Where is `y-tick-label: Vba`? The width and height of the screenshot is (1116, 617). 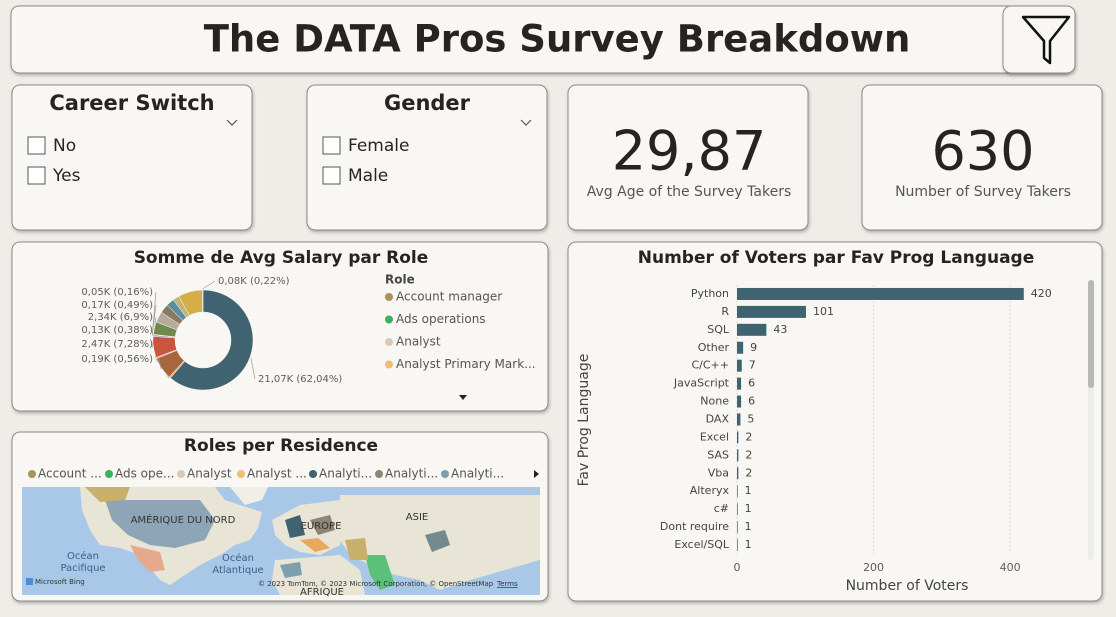
y-tick-label: Vba is located at coordinates (718, 472).